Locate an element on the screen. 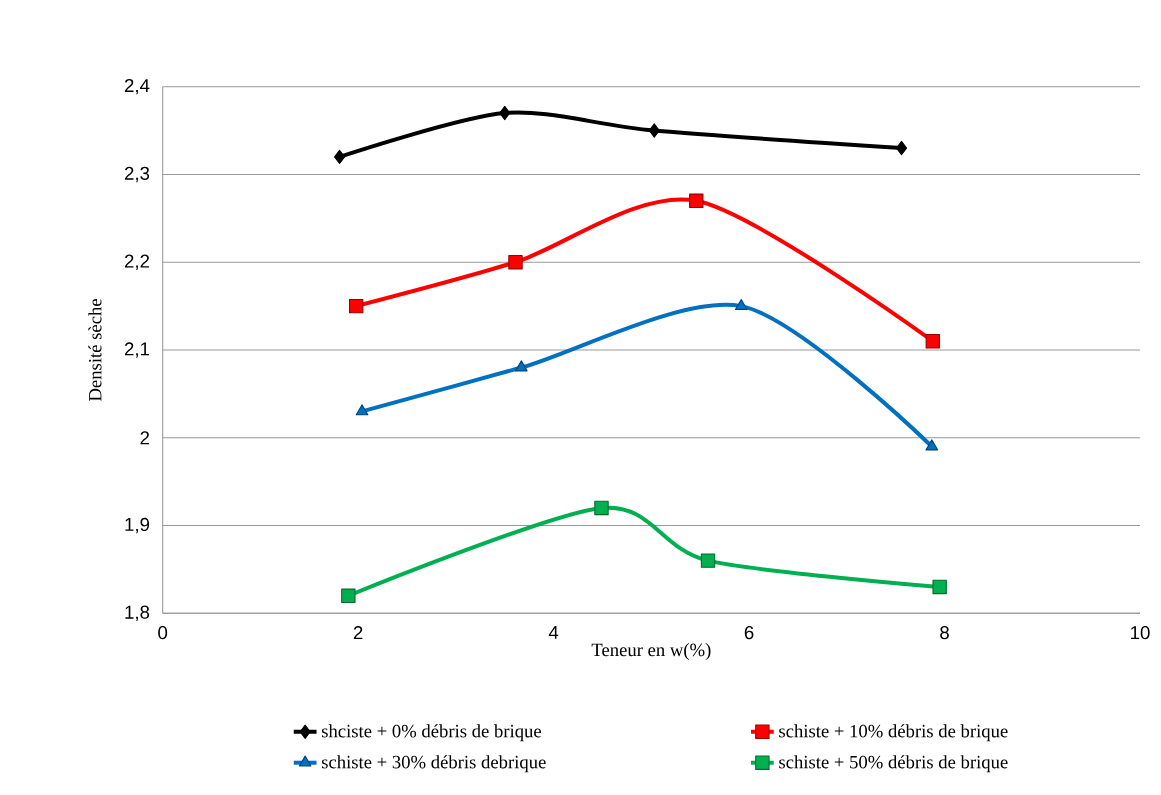 The image size is (1161, 795). x-tick-label: 10 is located at coordinates (1140, 633).